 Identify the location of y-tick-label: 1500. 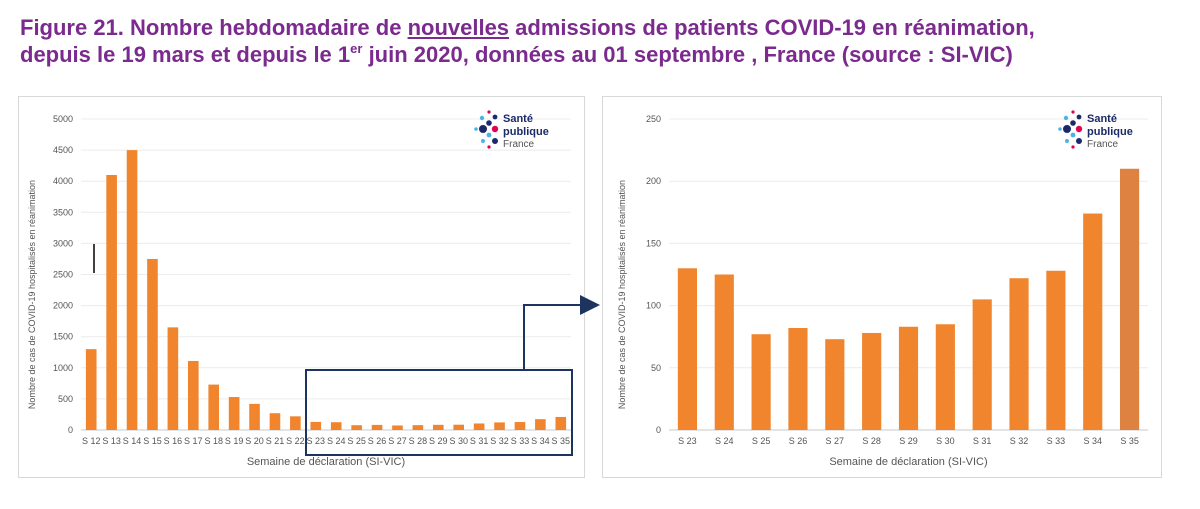
(63, 337).